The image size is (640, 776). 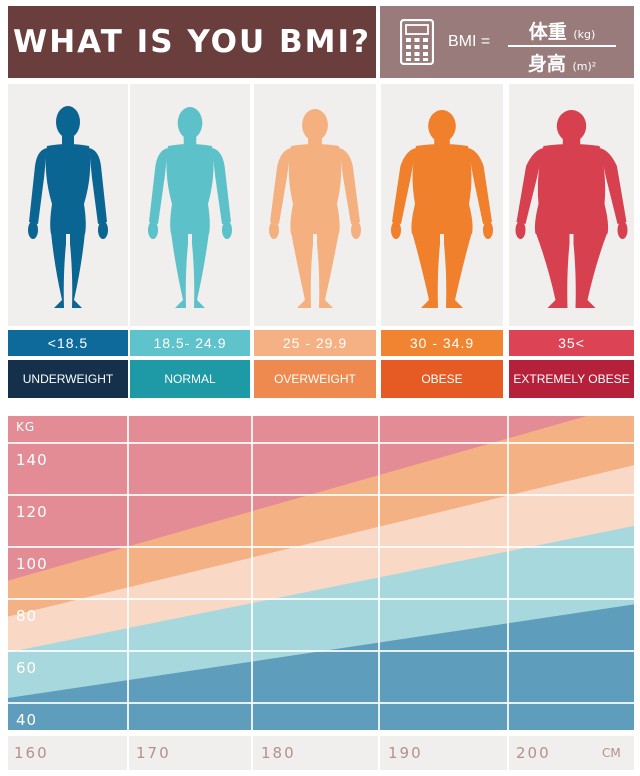 What do you see at coordinates (68, 379) in the screenshot?
I see `bmi-category-label: UNDERWEIGHT` at bounding box center [68, 379].